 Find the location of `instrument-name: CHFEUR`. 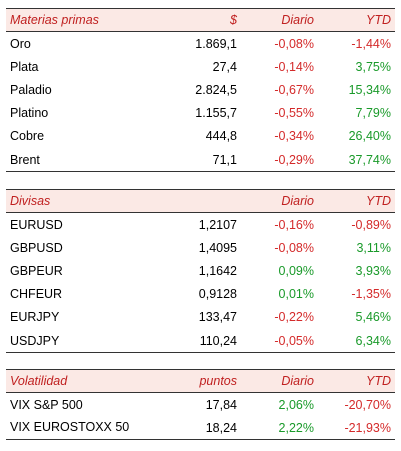

instrument-name: CHFEUR is located at coordinates (36, 294).